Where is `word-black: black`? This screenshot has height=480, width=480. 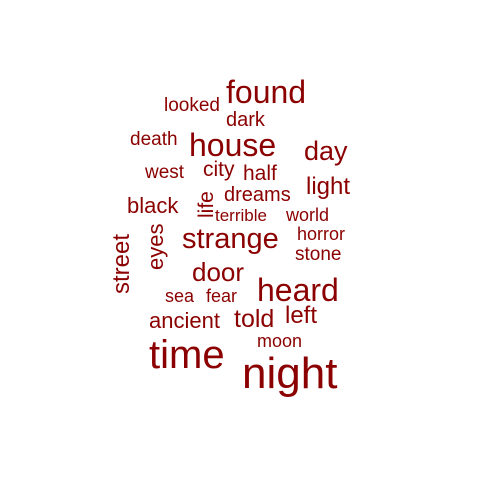
word-black: black is located at coordinates (153, 205).